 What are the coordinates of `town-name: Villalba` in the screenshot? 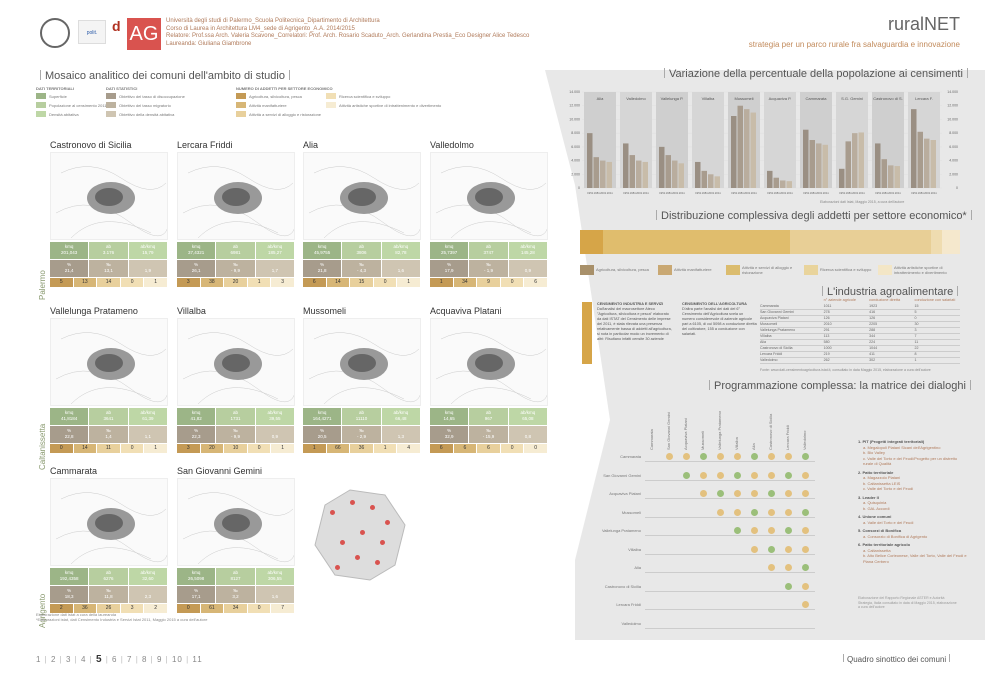 It's located at (191, 311).